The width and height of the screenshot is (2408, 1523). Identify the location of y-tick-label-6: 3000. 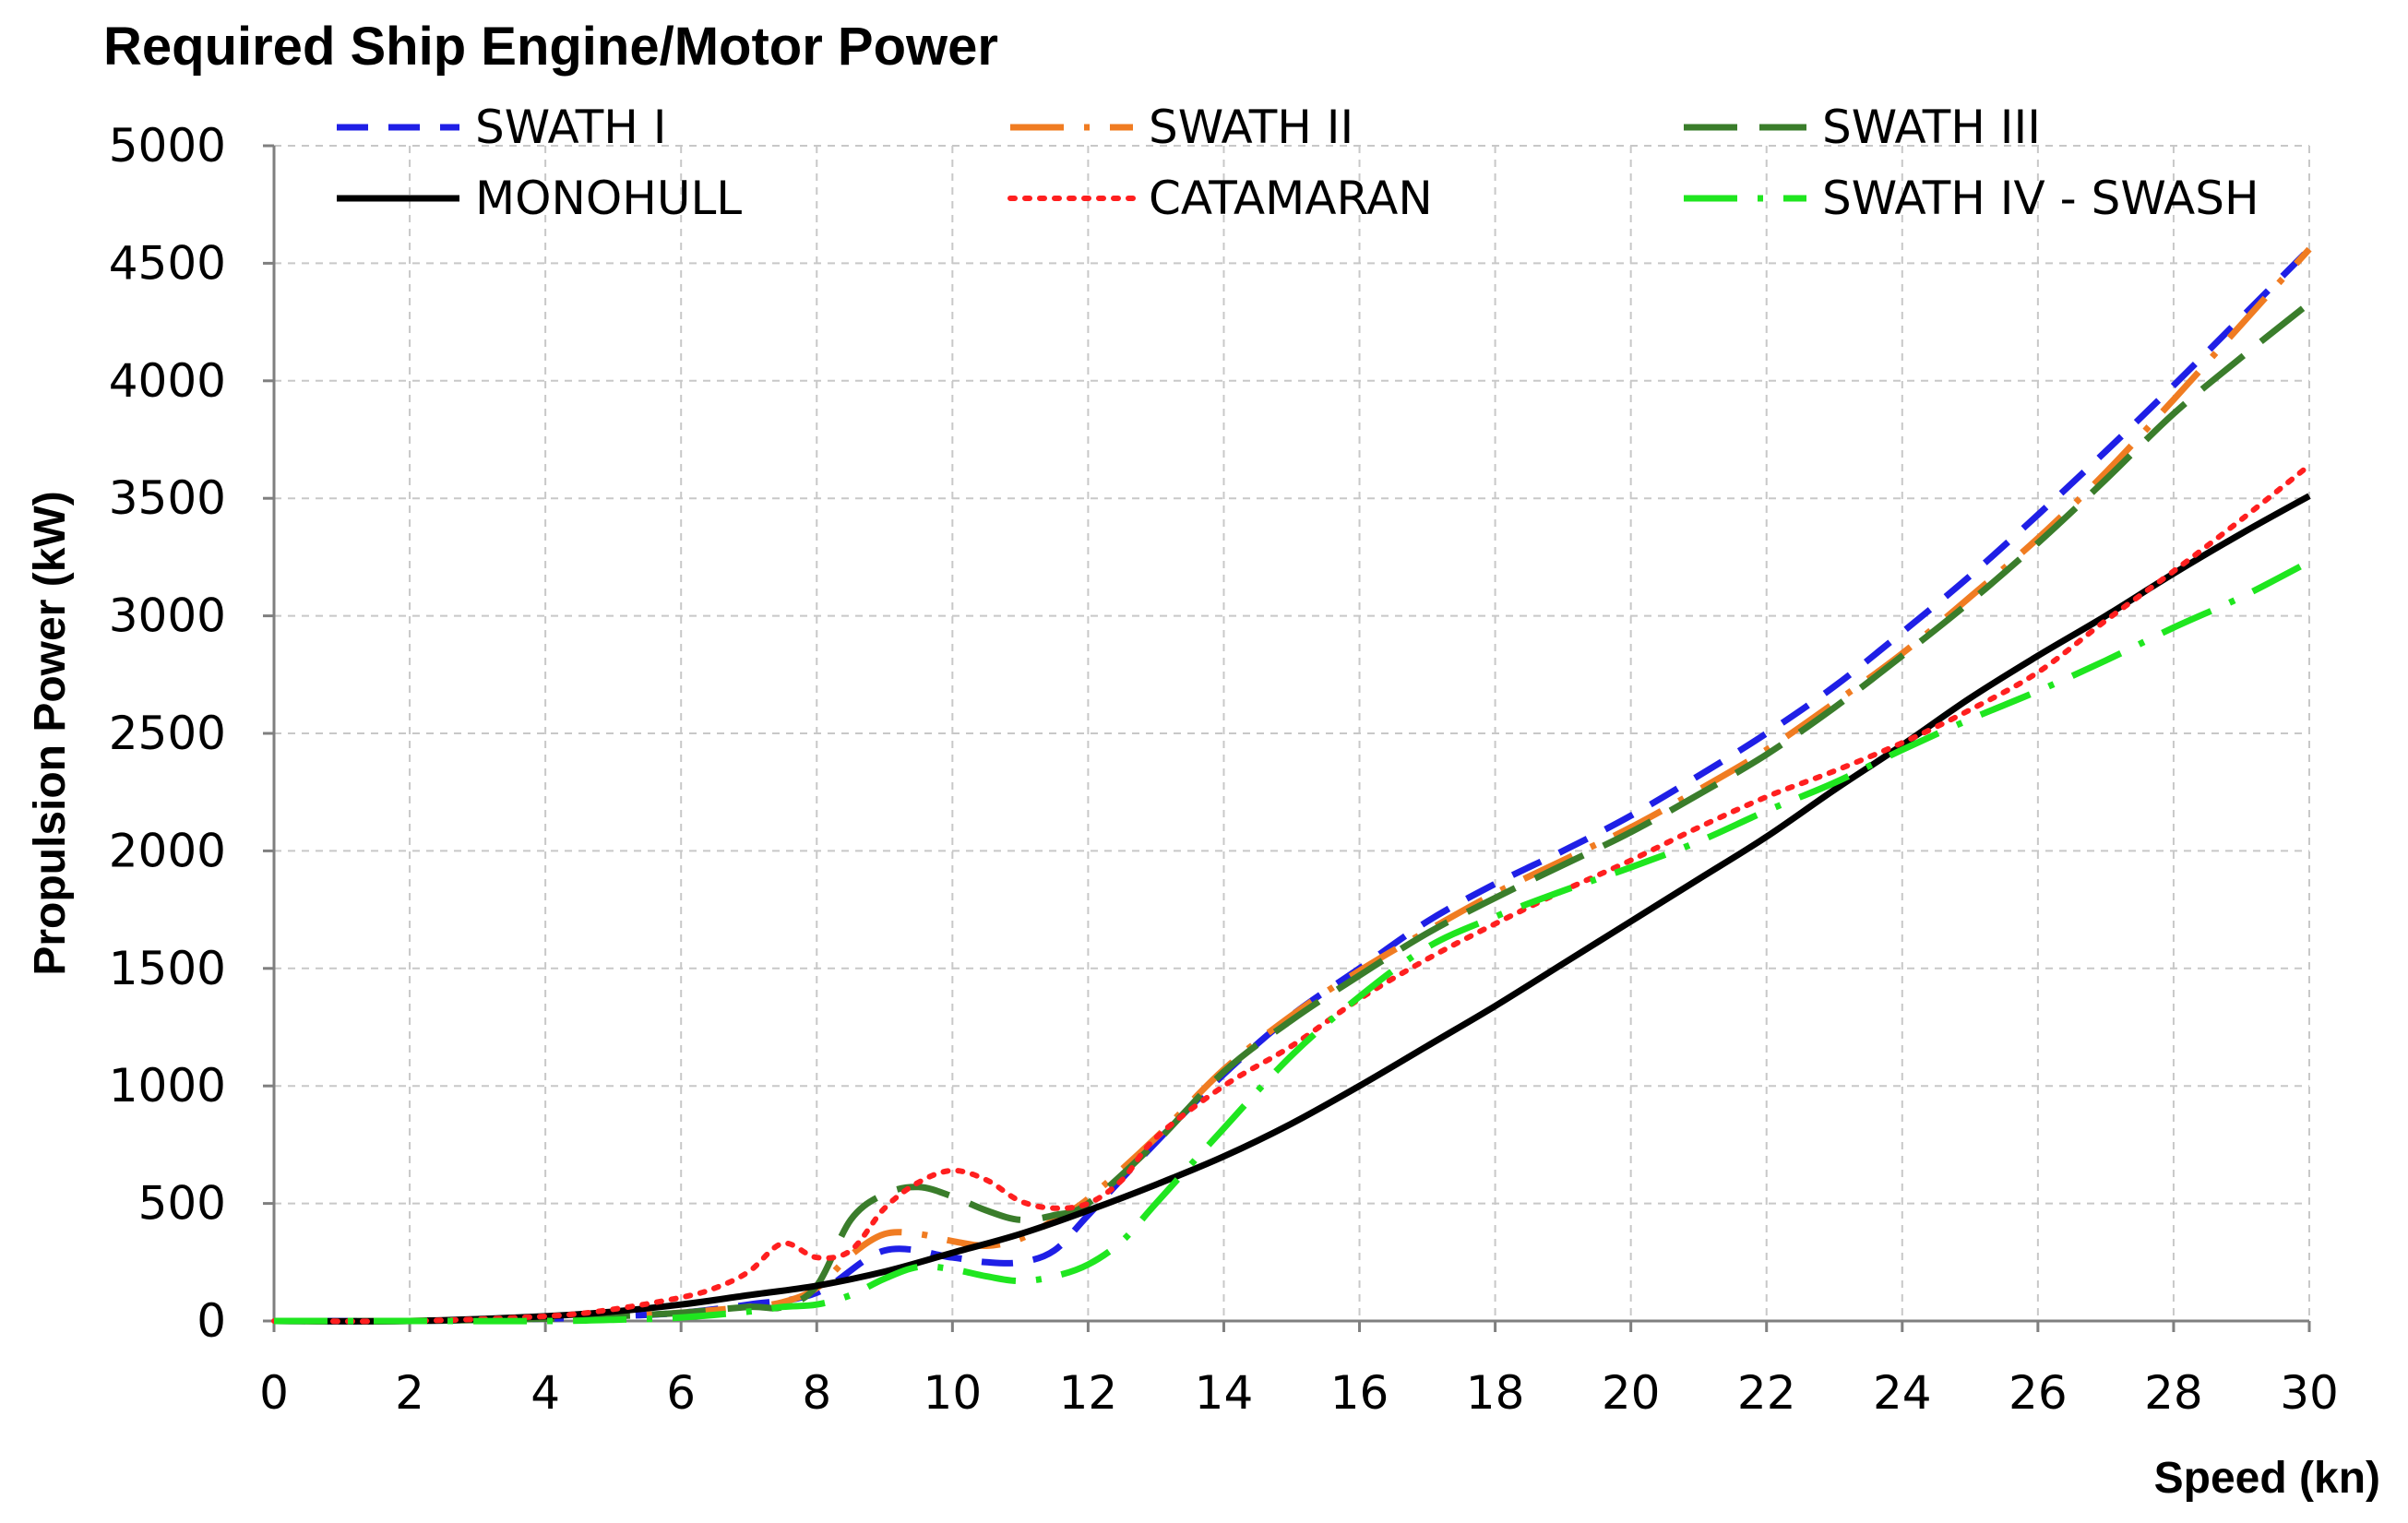
(167, 616).